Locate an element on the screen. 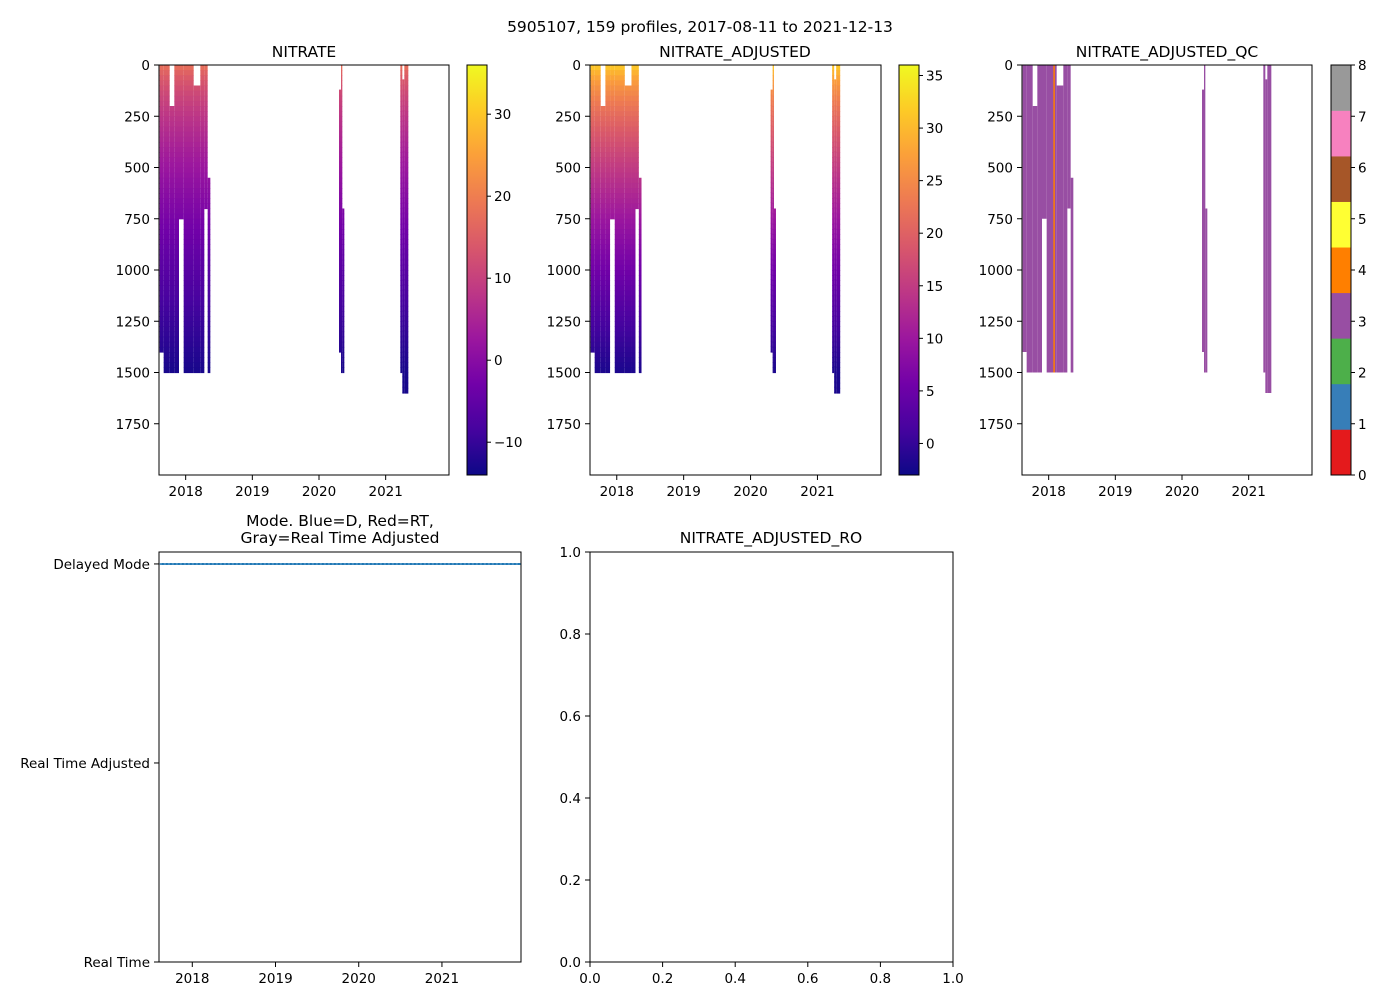 Image resolution: width=1400 pixels, height=1000 pixels. colorbar-tick-label: 25 is located at coordinates (934, 182).